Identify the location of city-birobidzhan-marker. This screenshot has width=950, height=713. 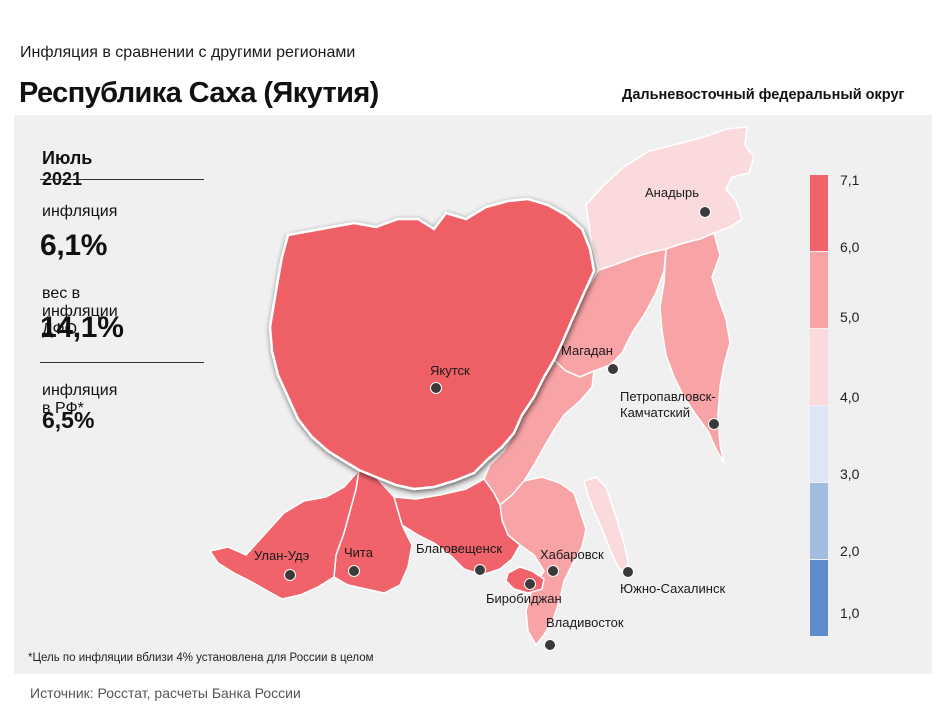
(530, 584).